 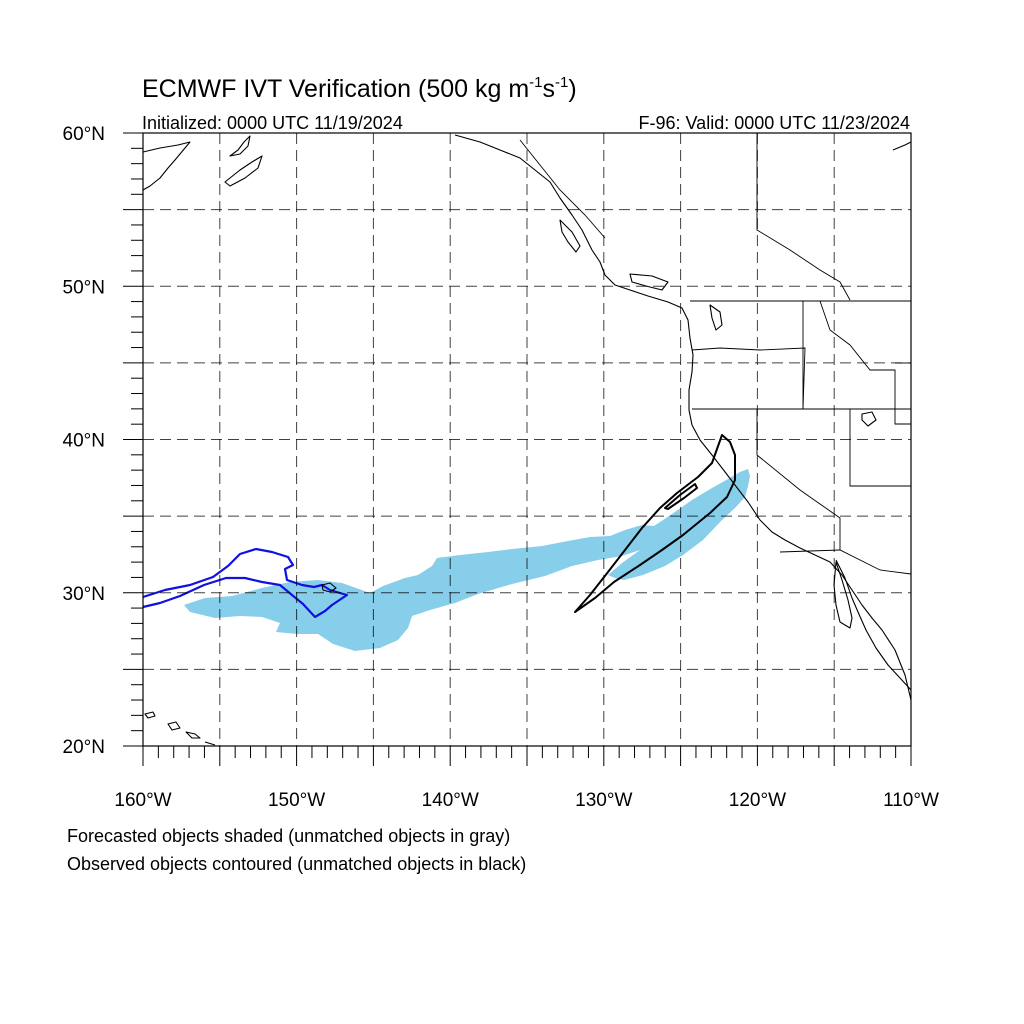 What do you see at coordinates (84, 134) in the screenshot?
I see `y-tick-label: 60°N` at bounding box center [84, 134].